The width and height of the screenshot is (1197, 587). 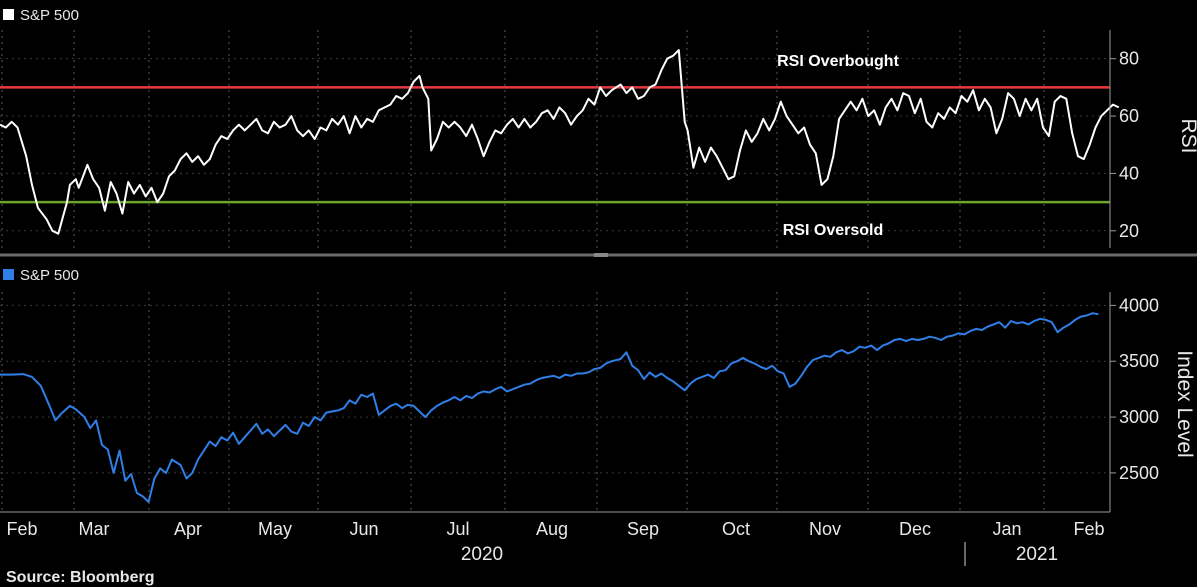 What do you see at coordinates (8, 14) in the screenshot?
I see `rsi-legend-swatch` at bounding box center [8, 14].